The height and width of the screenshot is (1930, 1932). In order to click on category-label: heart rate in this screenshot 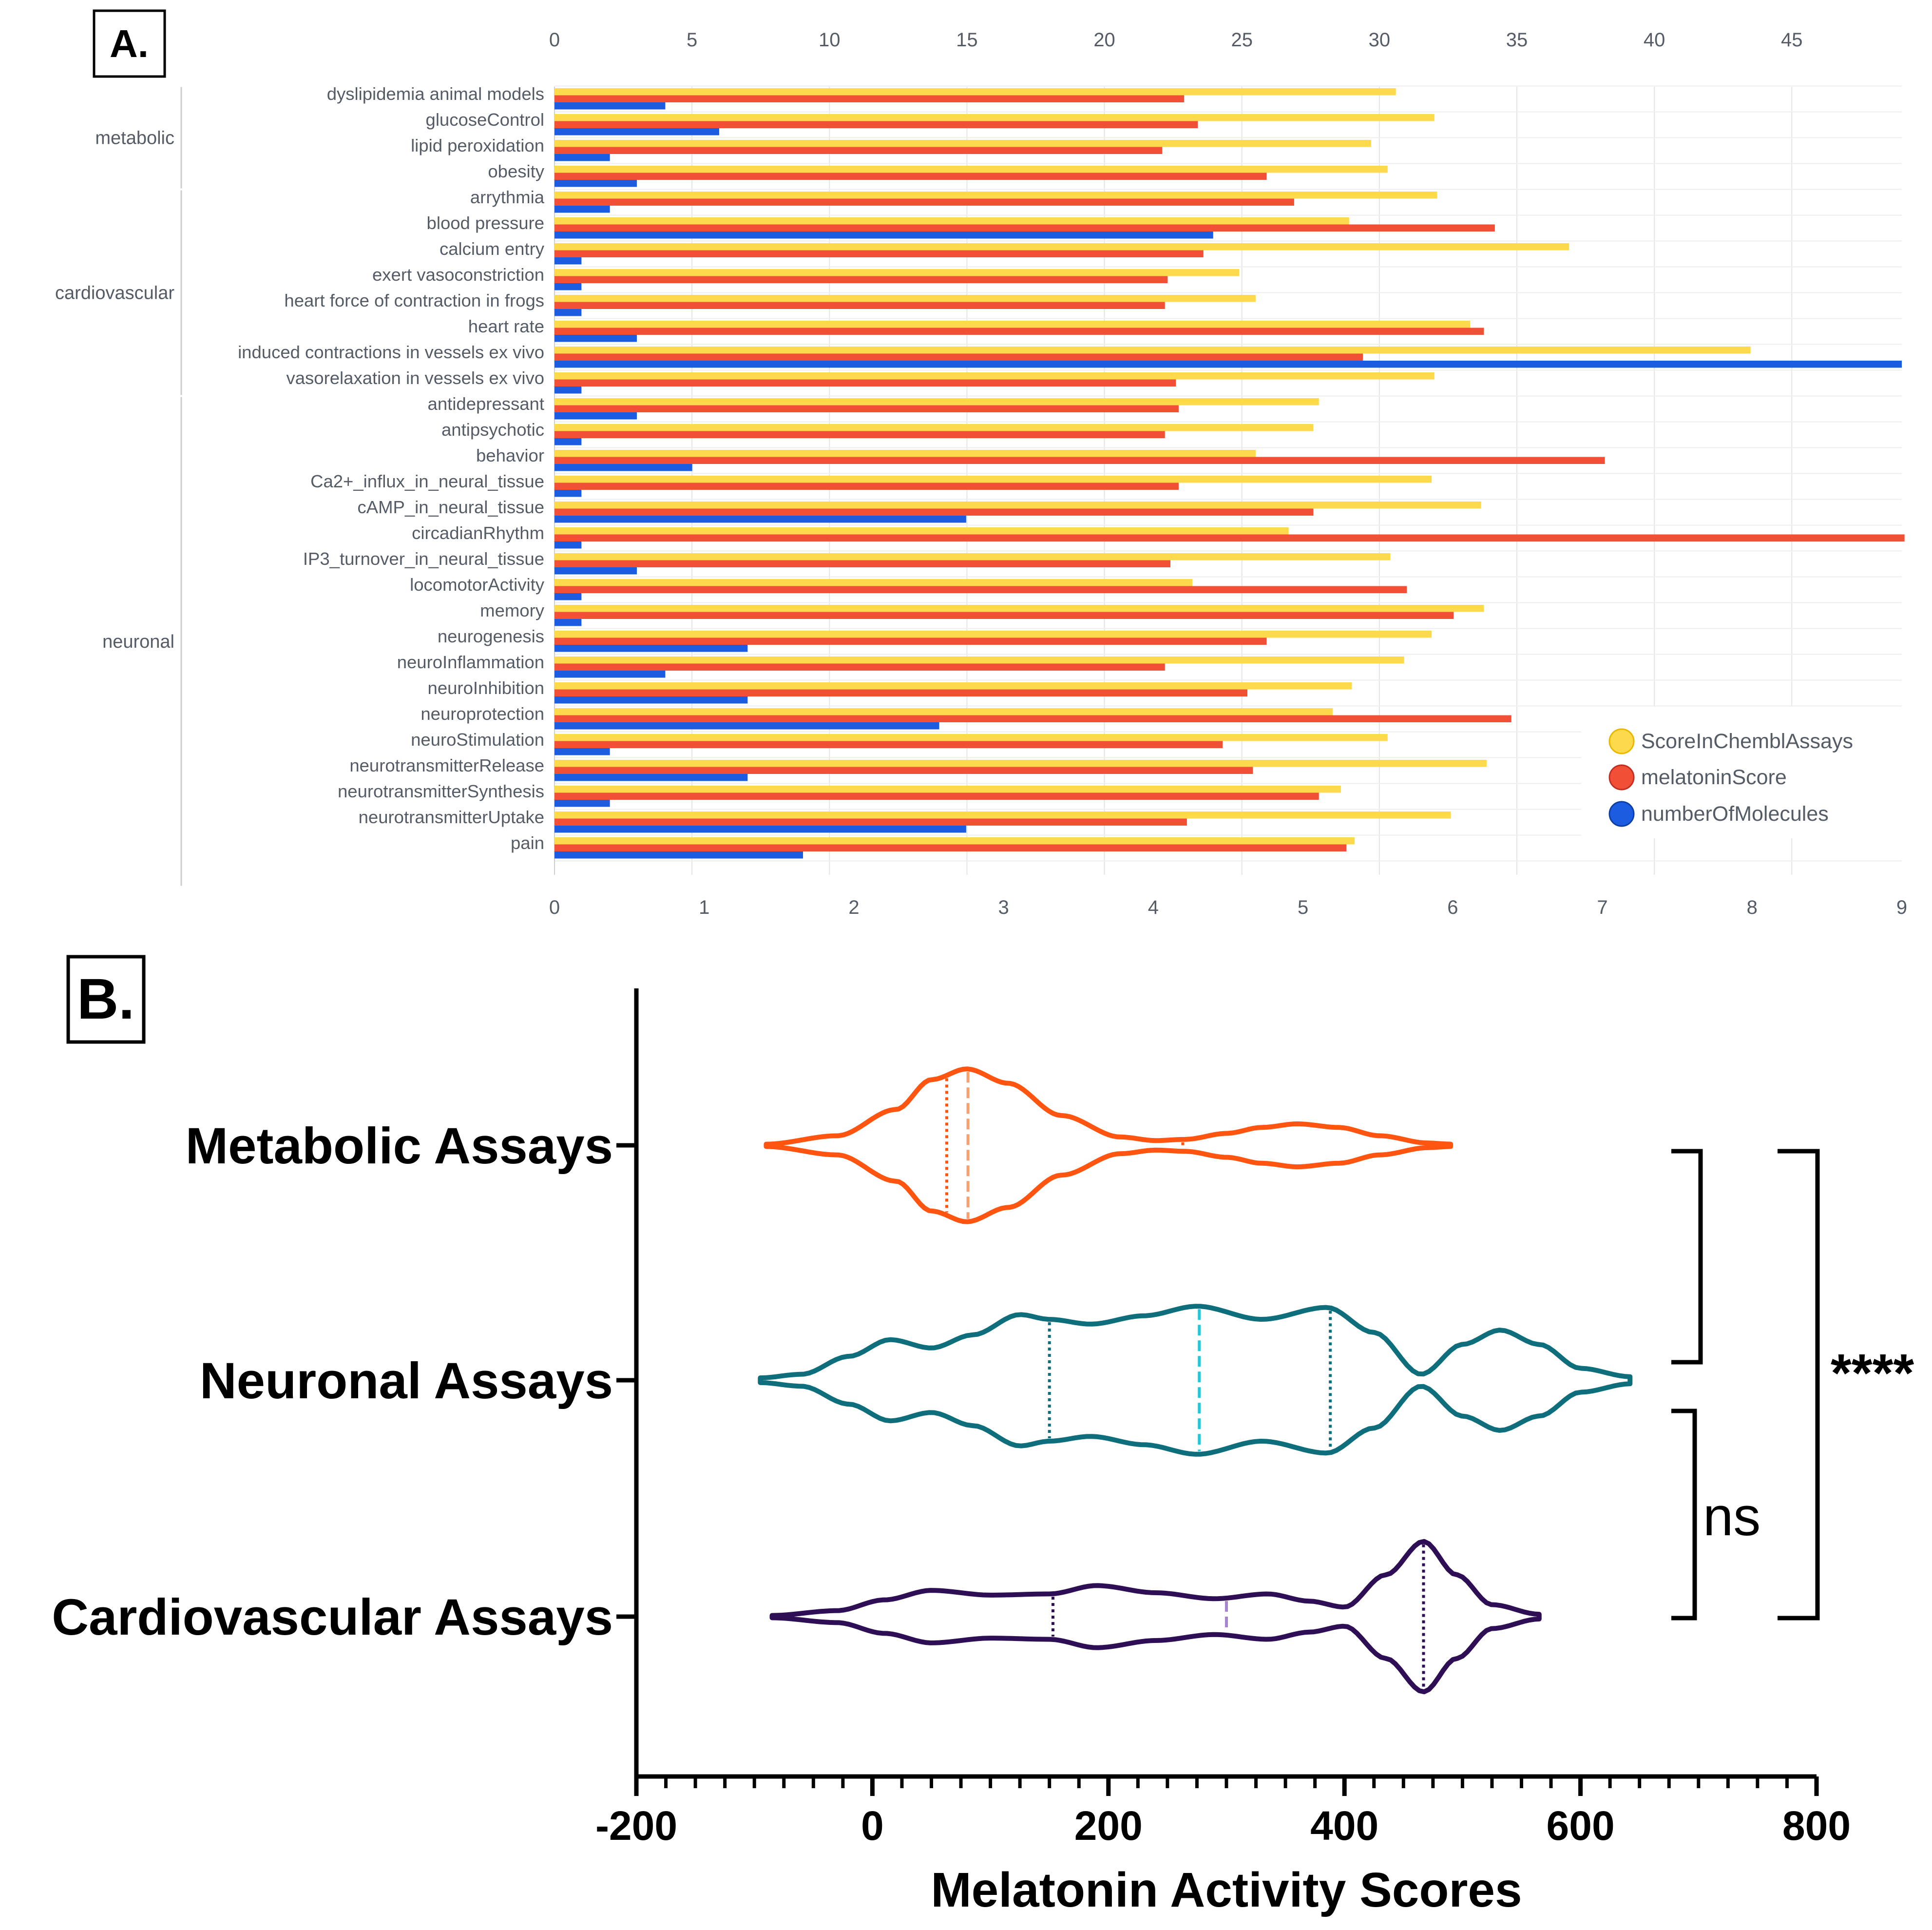, I will do `click(506, 326)`.